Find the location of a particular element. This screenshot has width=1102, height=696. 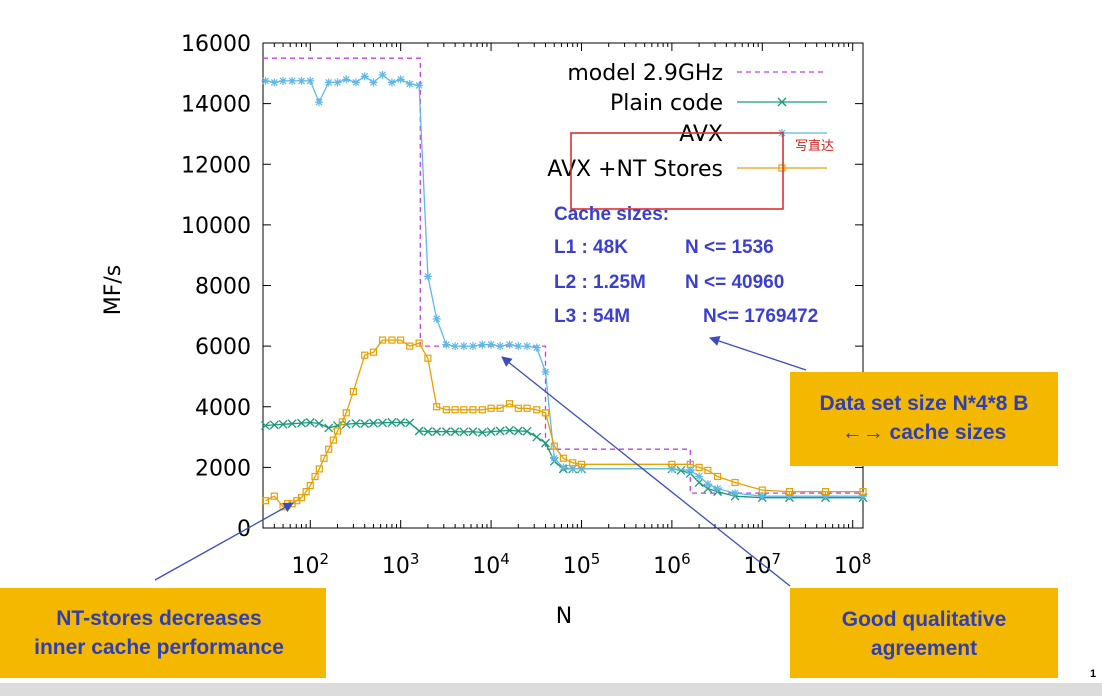

legend-label: Plain code is located at coordinates (666, 103).